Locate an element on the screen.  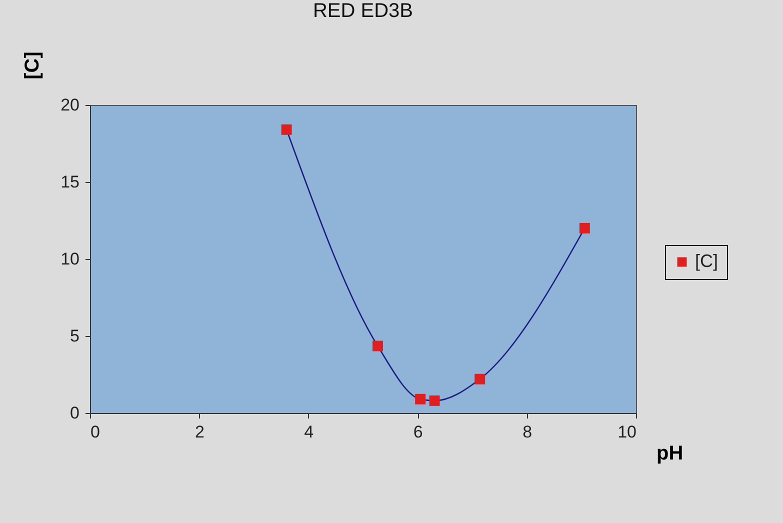
y-tick-label: 10 is located at coordinates (70, 259).